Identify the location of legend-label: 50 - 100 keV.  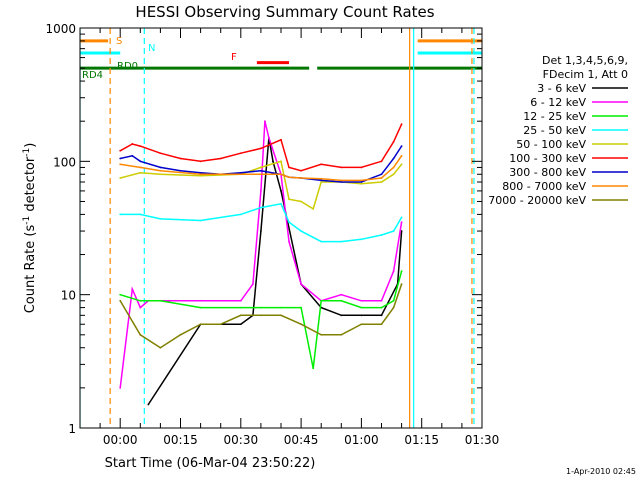
(551, 144).